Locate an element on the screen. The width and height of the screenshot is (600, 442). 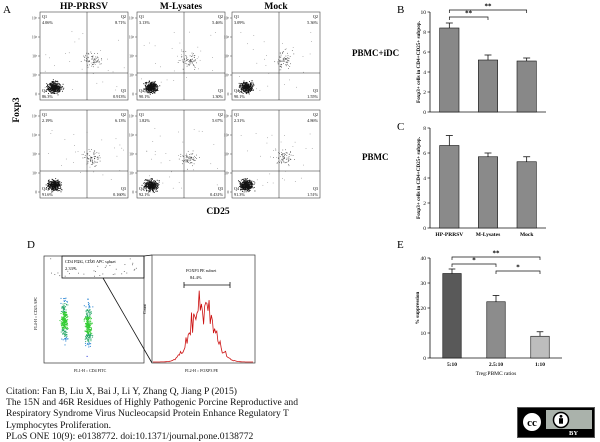
cc-icon is located at coordinates (532, 422).